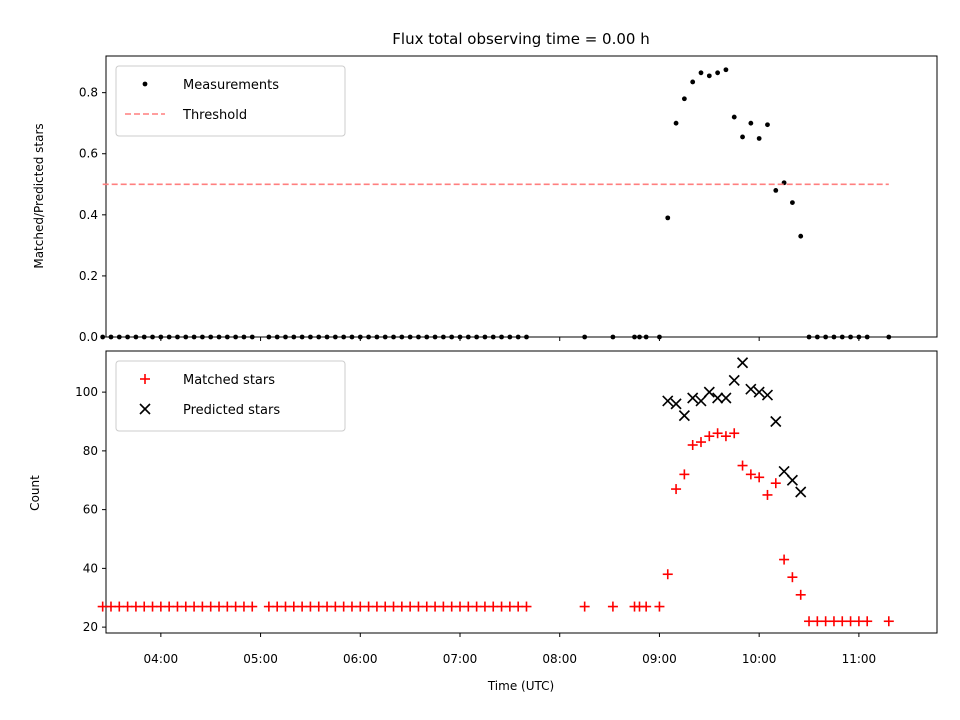 This screenshot has width=960, height=720. What do you see at coordinates (260, 659) in the screenshot?
I see `x-tick-label: 05:00` at bounding box center [260, 659].